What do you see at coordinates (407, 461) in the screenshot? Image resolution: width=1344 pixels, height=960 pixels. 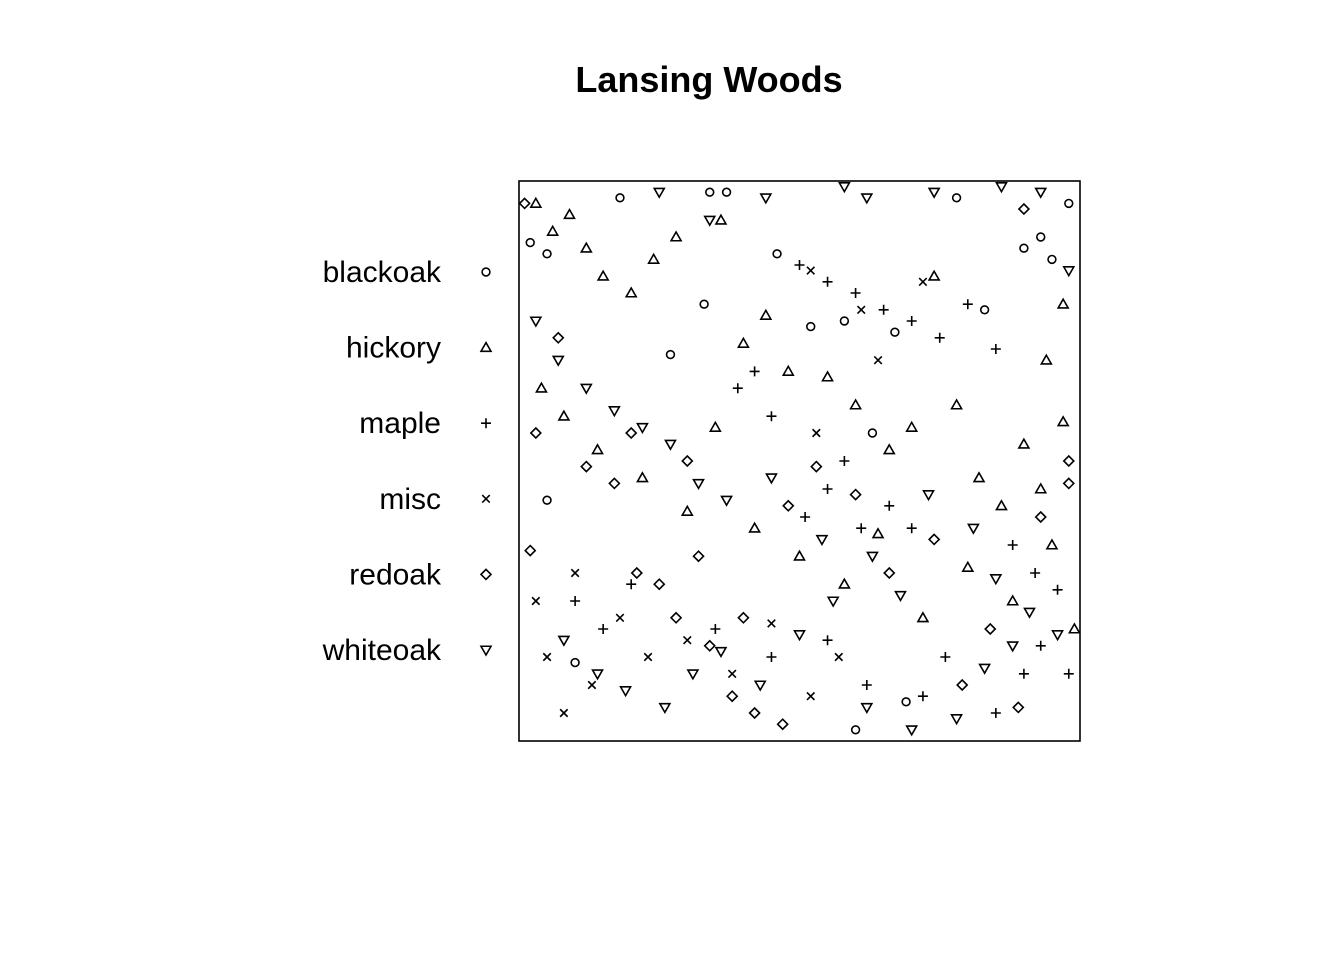 I see `legend: blackoak hickory maple misc redoak whiteoak` at bounding box center [407, 461].